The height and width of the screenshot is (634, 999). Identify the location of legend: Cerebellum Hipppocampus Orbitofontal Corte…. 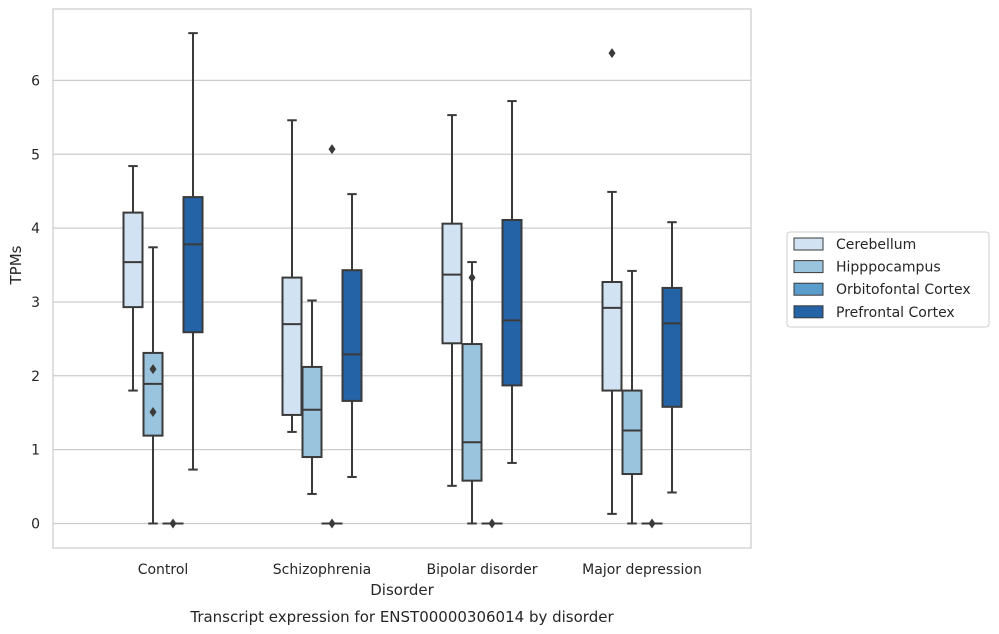
(888, 279).